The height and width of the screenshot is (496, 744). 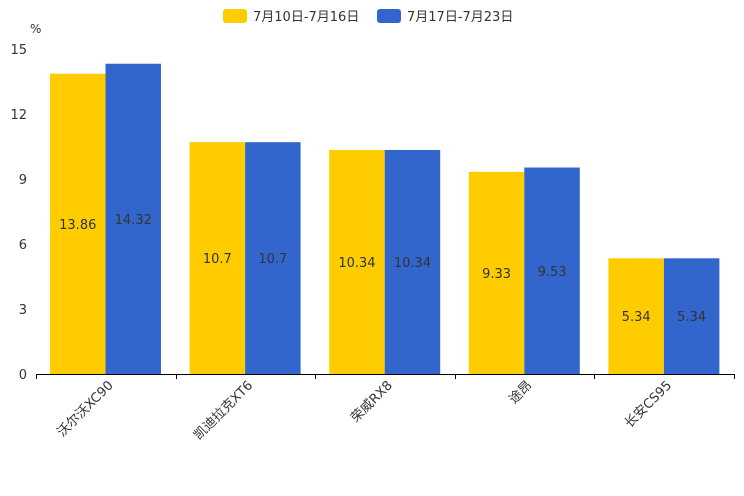 I want to click on y-tick-label: 3, so click(x=23, y=310).